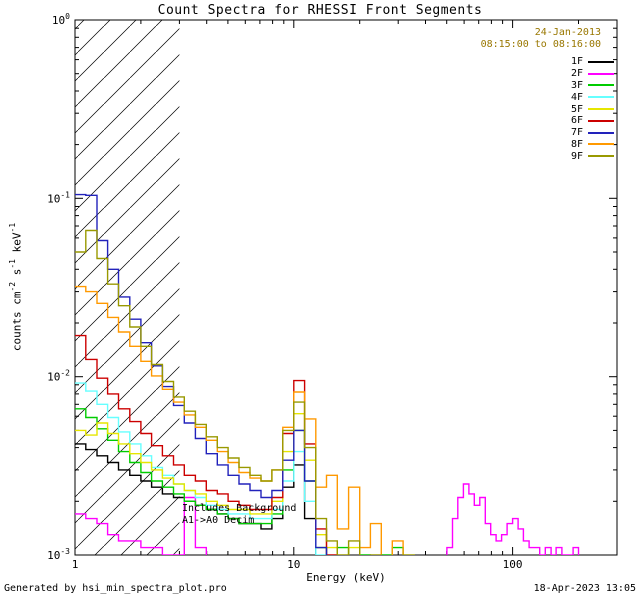  I want to click on legend-item-4f: 4F, so click(592, 97).